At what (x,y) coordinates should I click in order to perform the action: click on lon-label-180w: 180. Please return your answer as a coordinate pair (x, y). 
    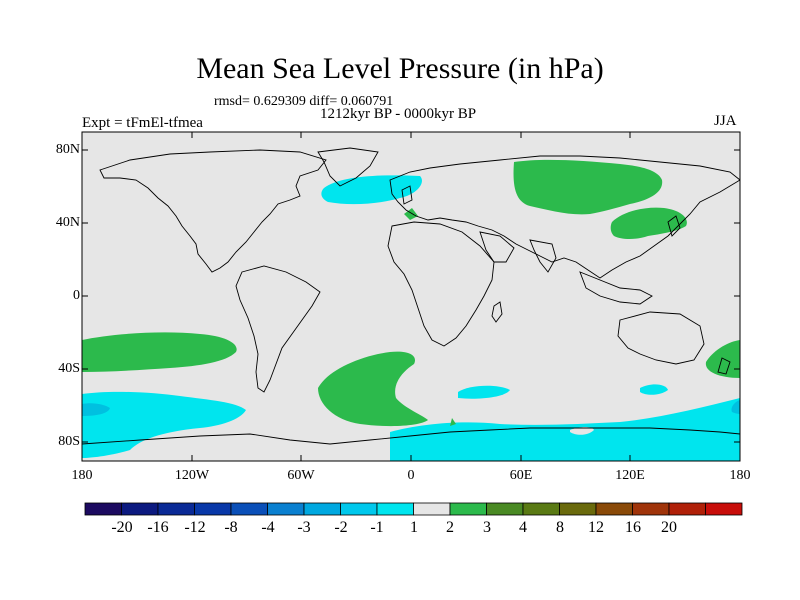
    Looking at the image, I should click on (82, 475).